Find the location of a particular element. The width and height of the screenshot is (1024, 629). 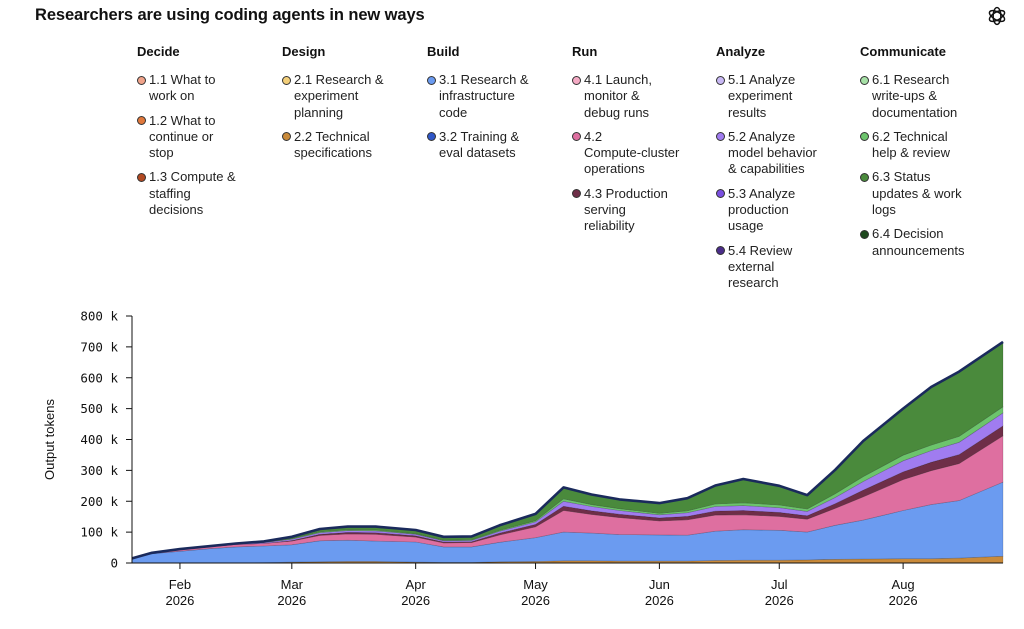

legend-item: 1.1 What to work on is located at coordinates (207, 88).